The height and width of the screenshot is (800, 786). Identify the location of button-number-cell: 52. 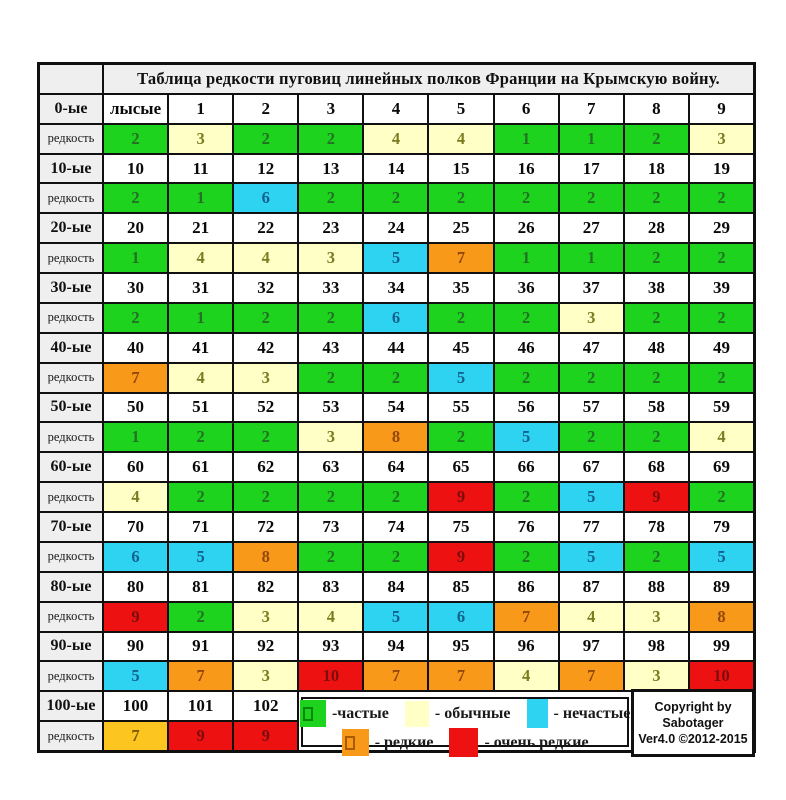
(266, 407).